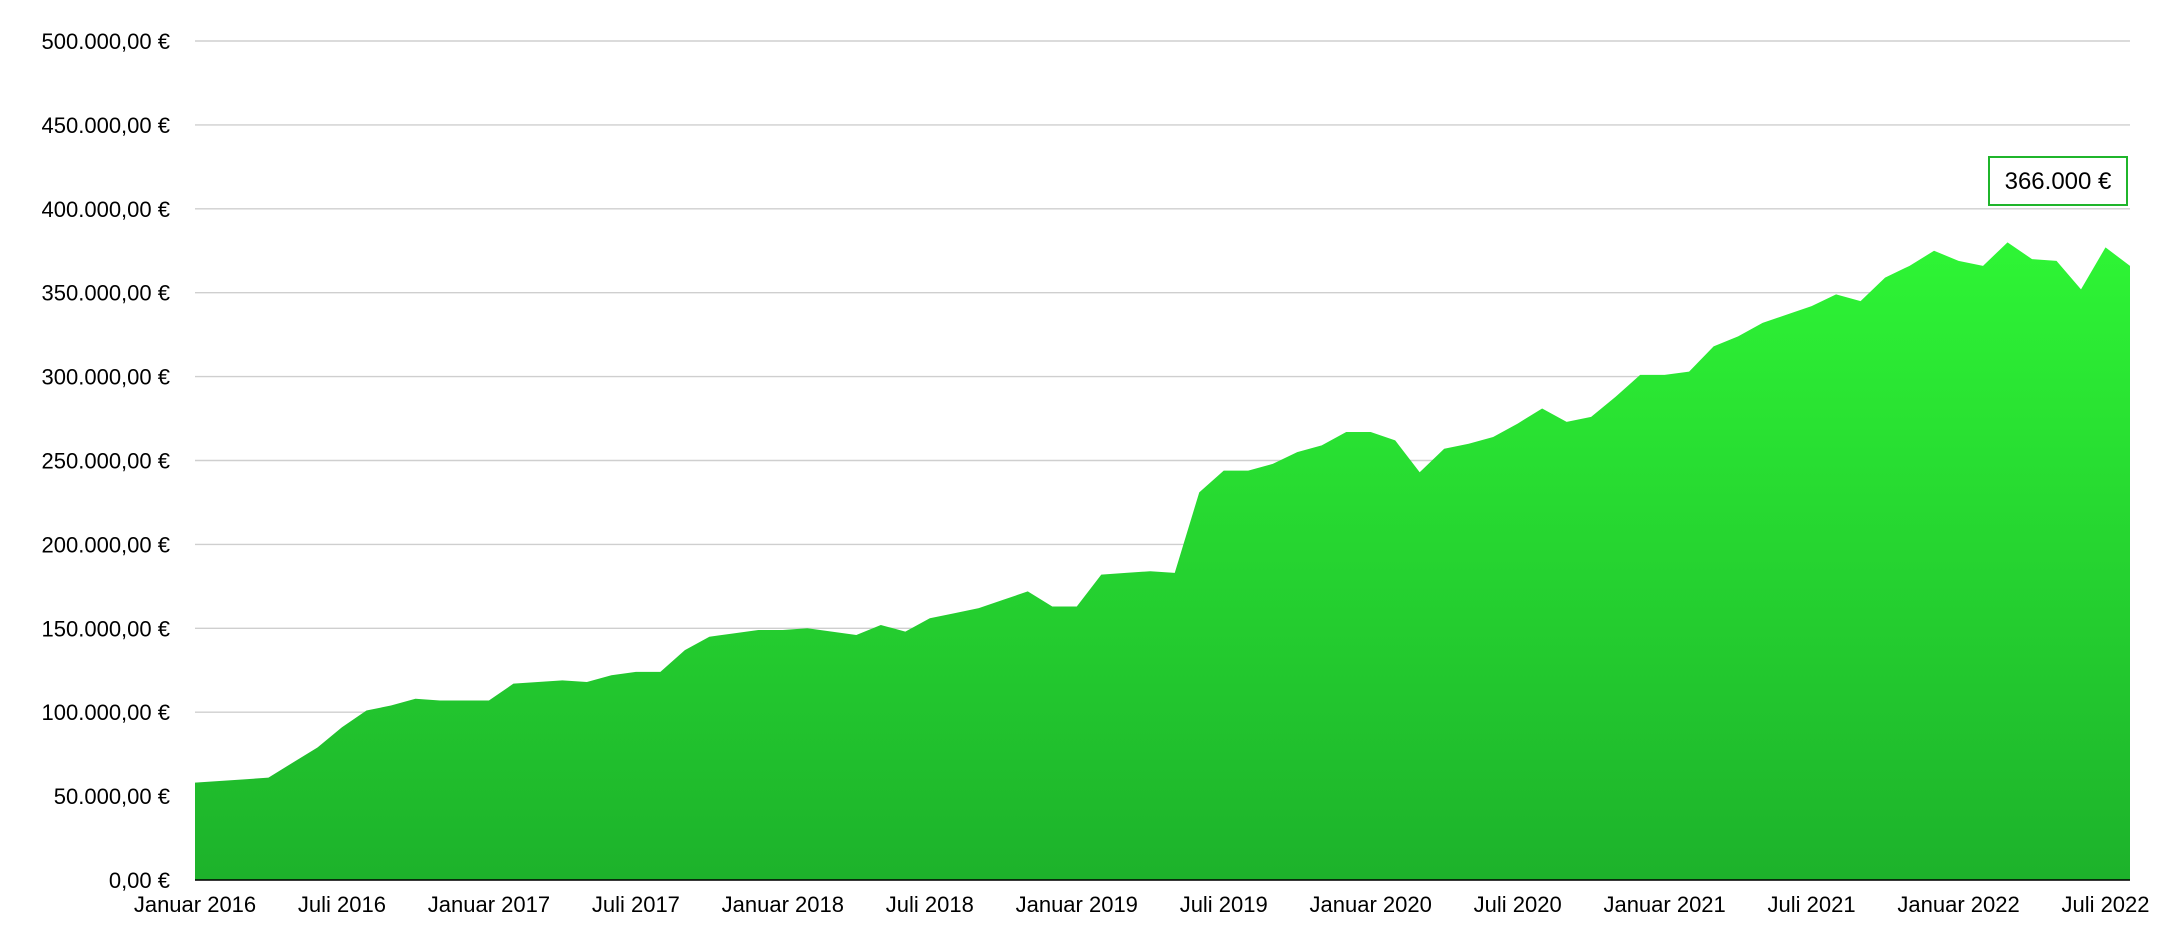 The image size is (2170, 948). Describe the element at coordinates (1077, 904) in the screenshot. I see `x-tick-label: Januar 2019` at that location.